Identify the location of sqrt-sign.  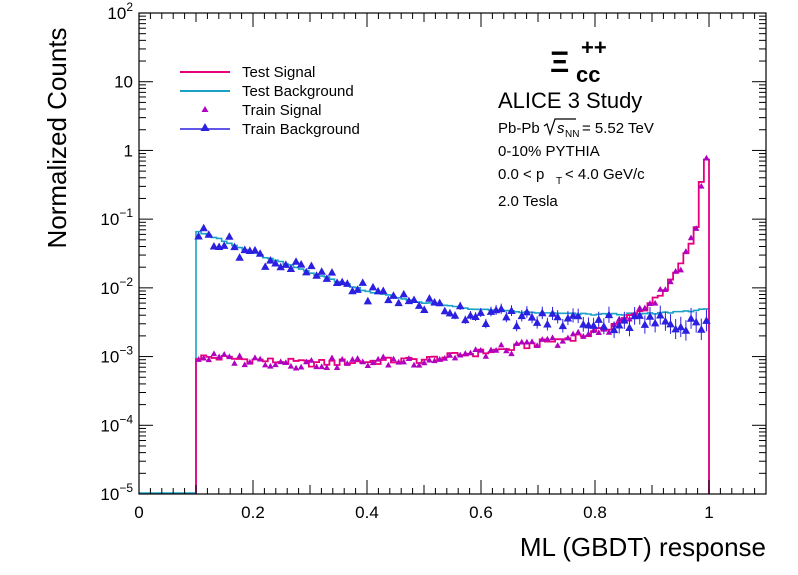
(559, 127).